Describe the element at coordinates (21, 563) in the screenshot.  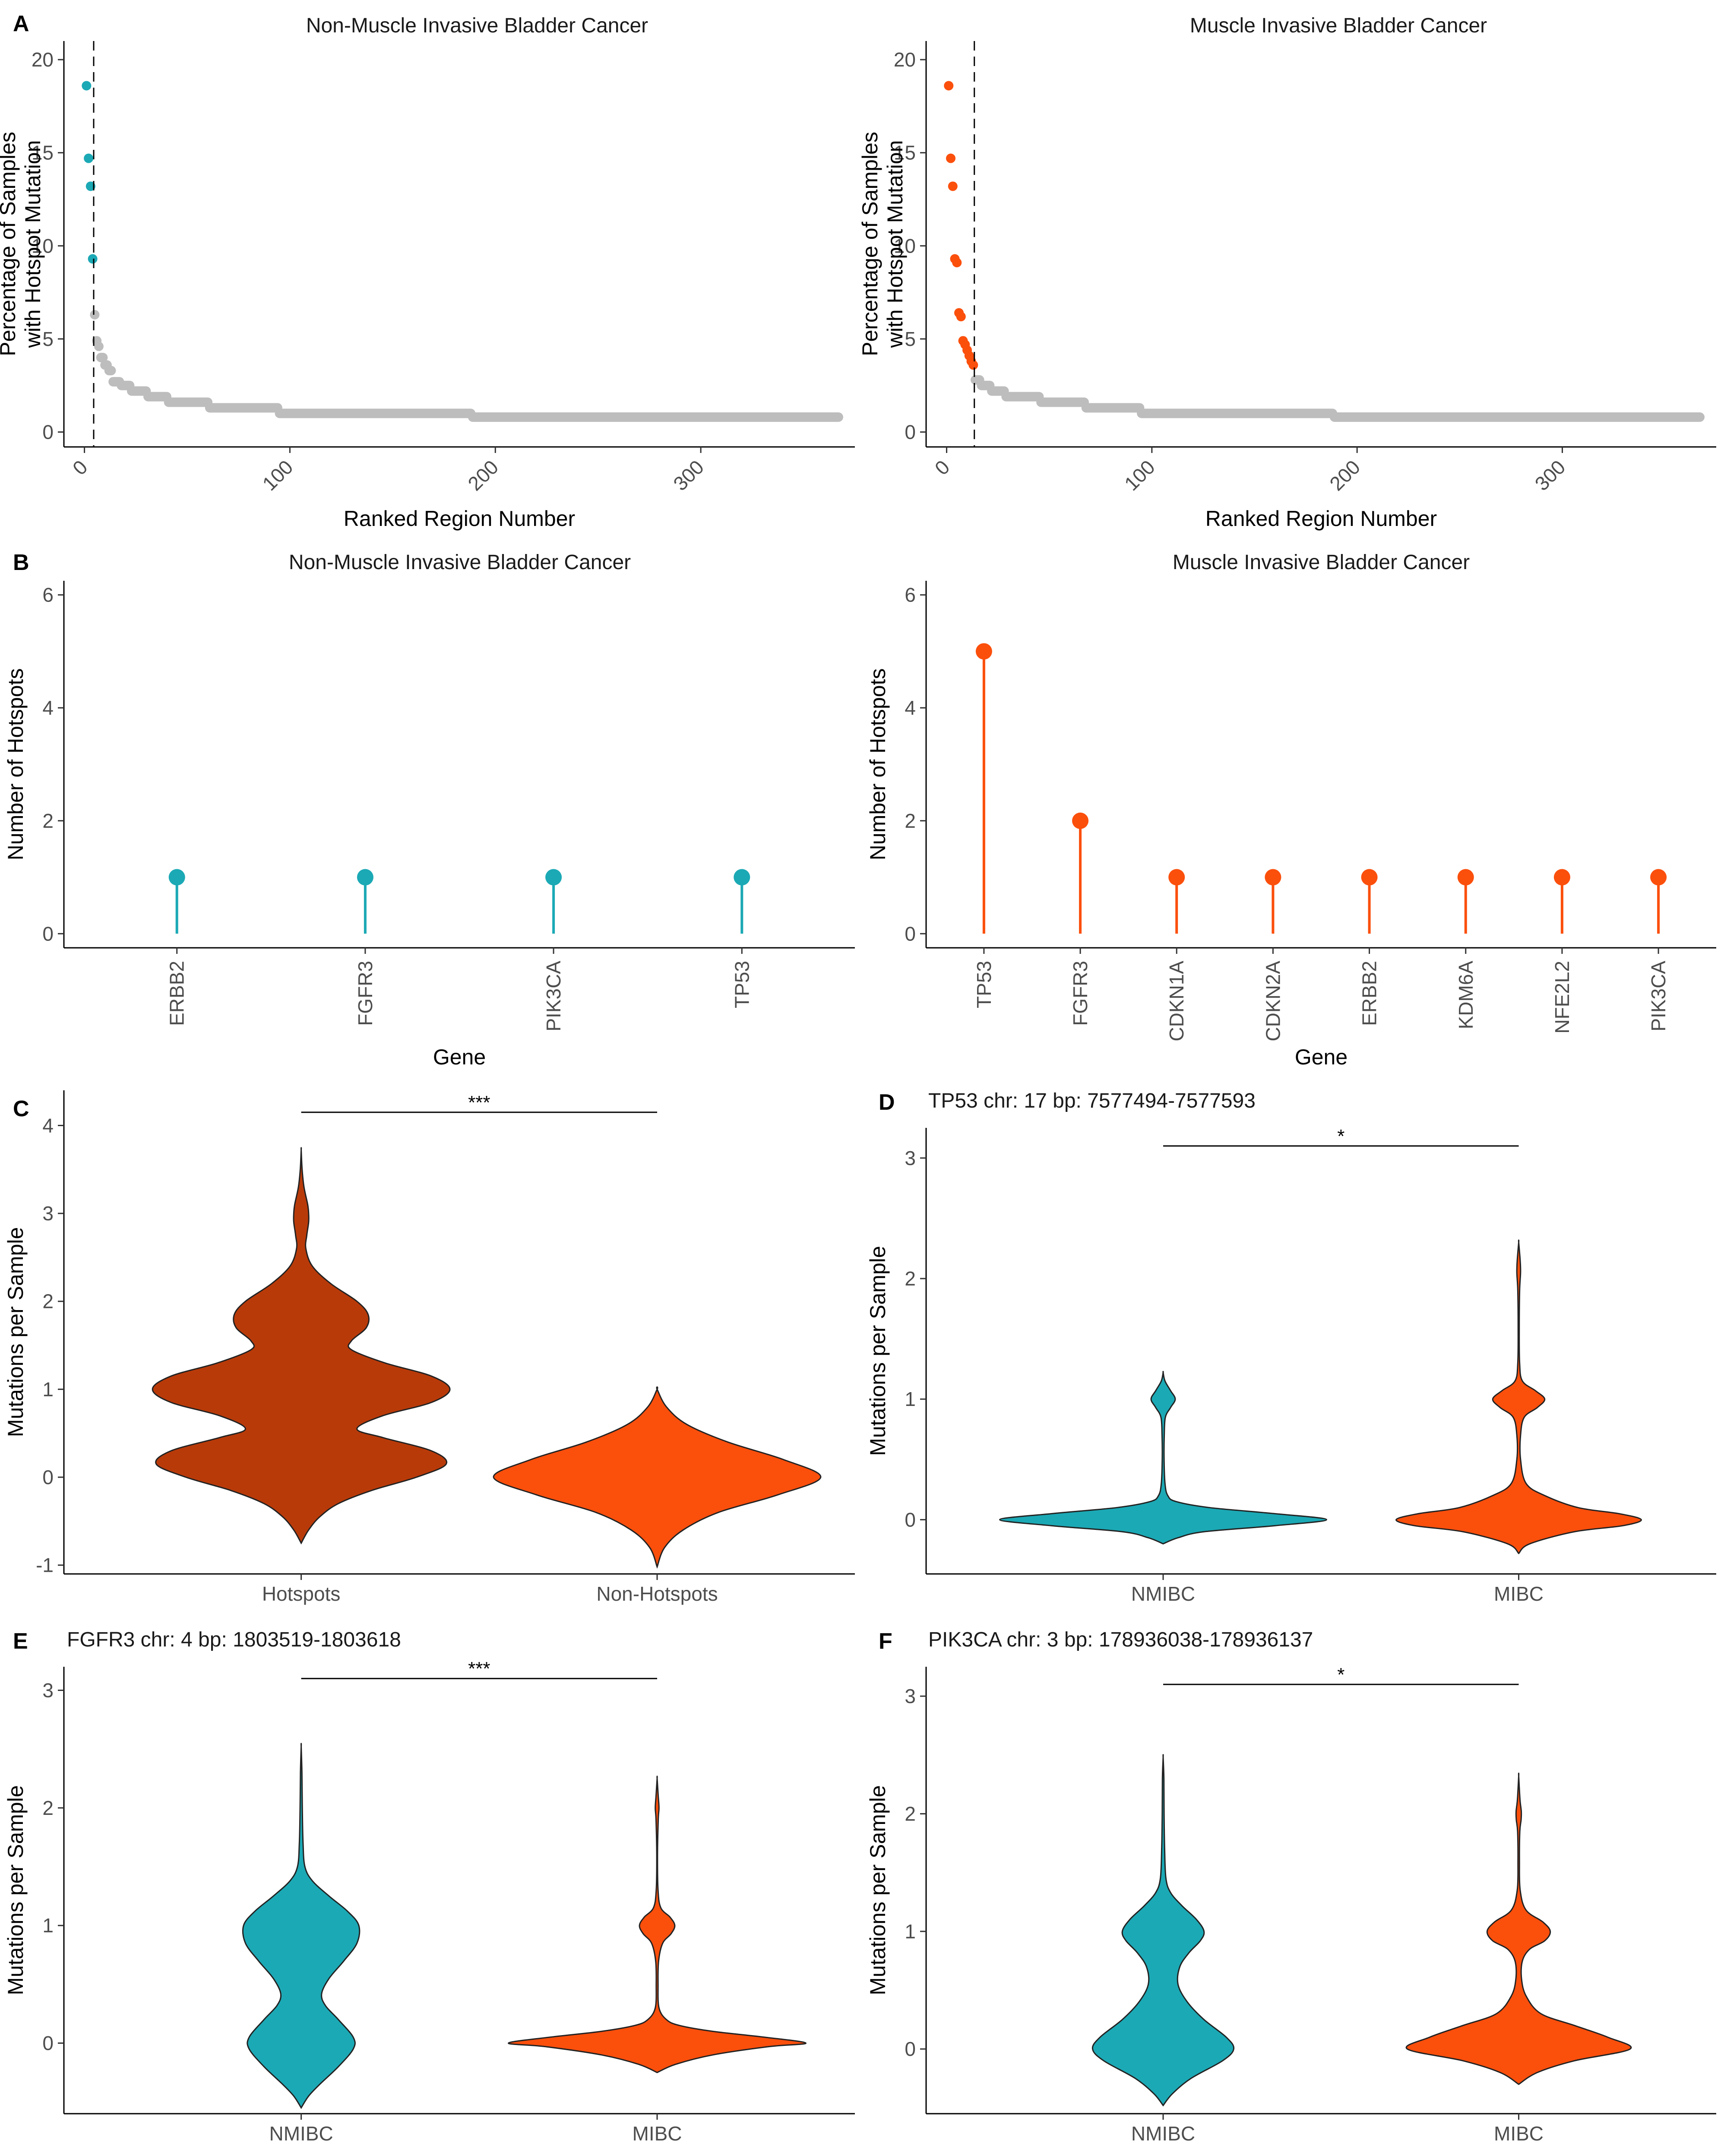
I see `panel-letter: B` at that location.